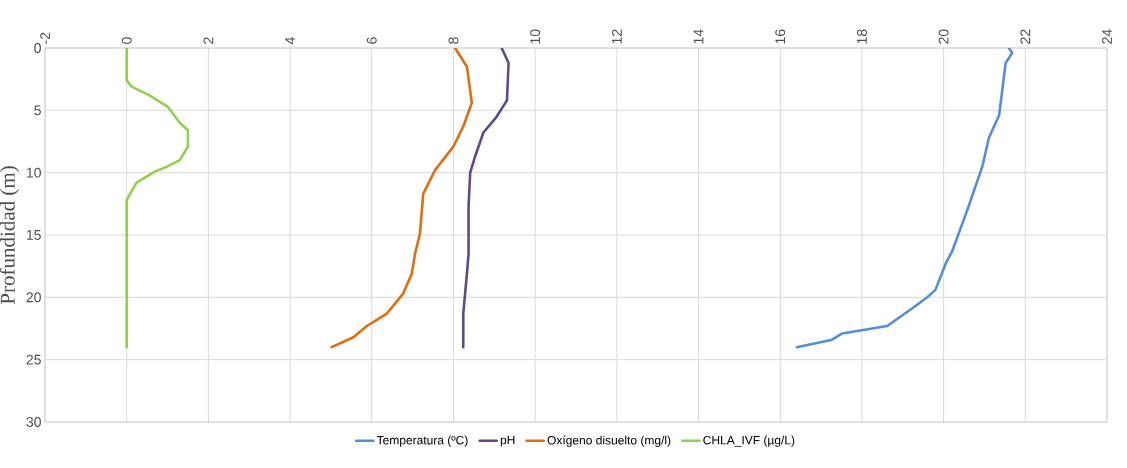 Image resolution: width=1127 pixels, height=468 pixels. What do you see at coordinates (33, 235) in the screenshot?
I see `y-tick-label: 15` at bounding box center [33, 235].